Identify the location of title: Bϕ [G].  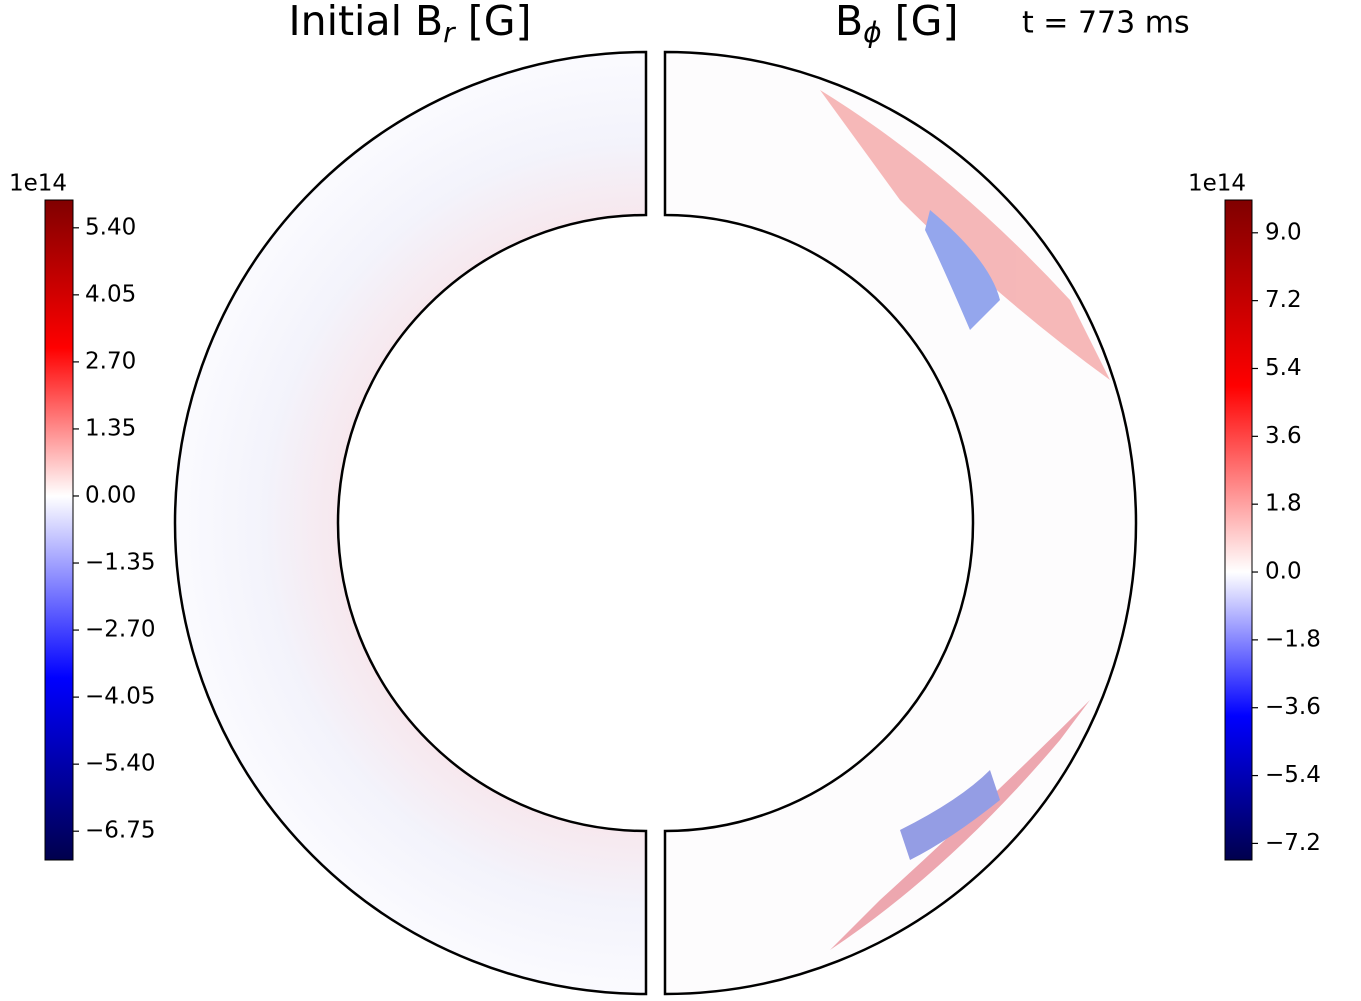
(896, 24).